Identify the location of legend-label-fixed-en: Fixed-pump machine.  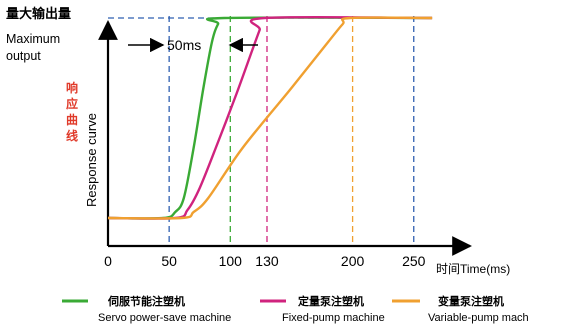
(333, 318).